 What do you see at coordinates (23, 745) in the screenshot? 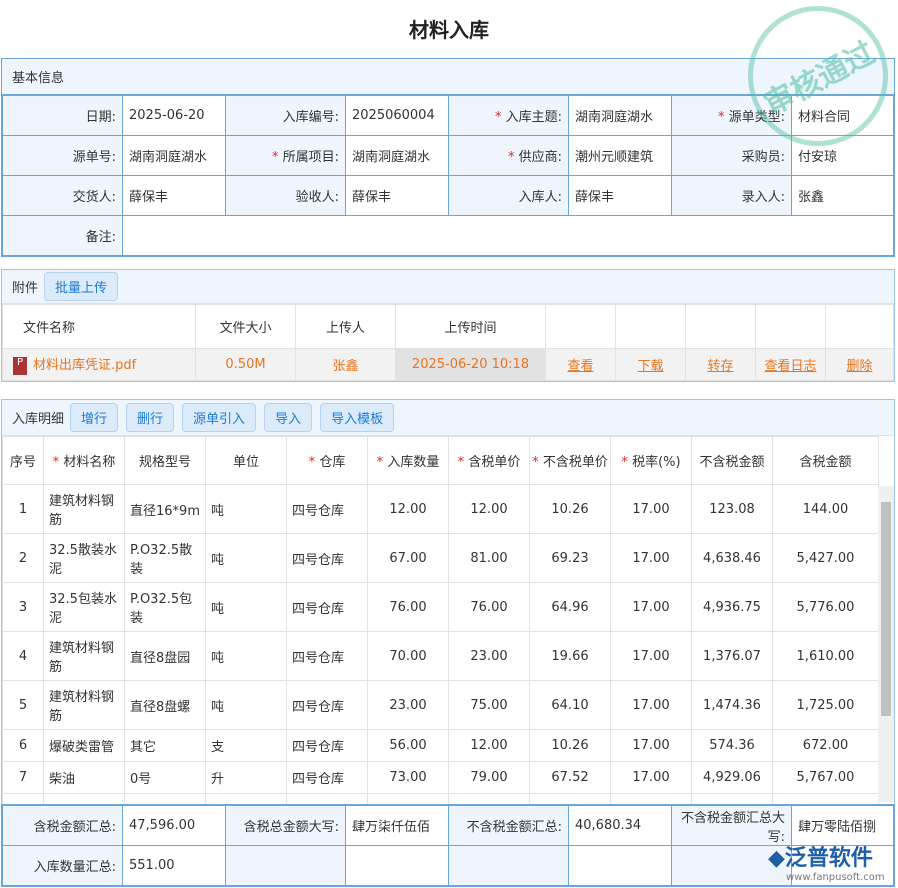
I see `table-cell: 6` at bounding box center [23, 745].